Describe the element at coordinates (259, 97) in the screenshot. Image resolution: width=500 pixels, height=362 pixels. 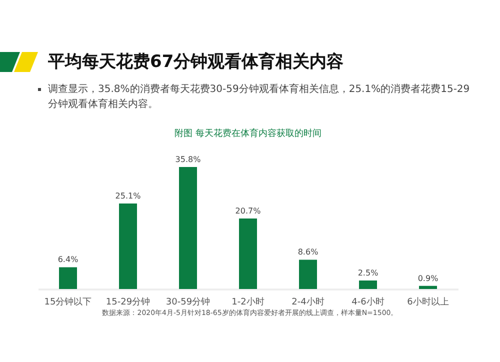
I see `text: 调查显示，35.8%的消费者每天花费30-59分钟观看体育相关信息，25.1%的消费者花费15-29分钟观看体育相关内容。` at that location.